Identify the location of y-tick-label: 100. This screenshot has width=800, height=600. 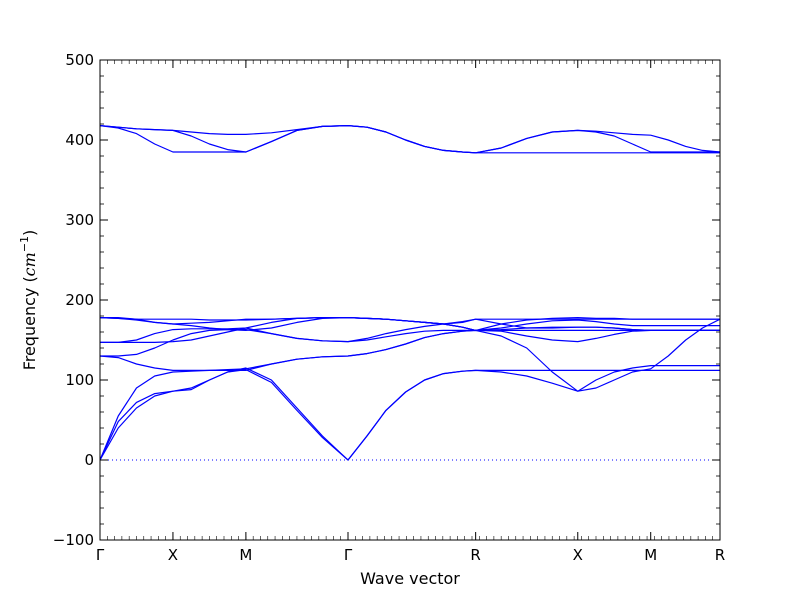
(79, 380).